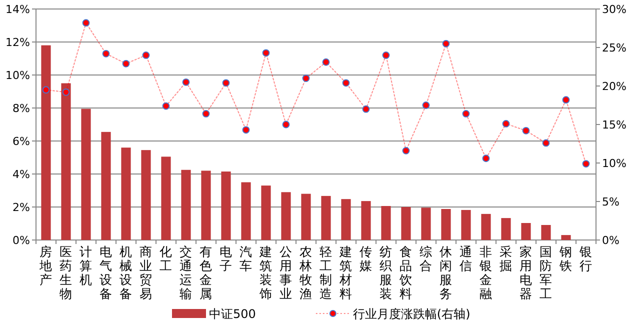 The height and width of the screenshot is (324, 633). Describe the element at coordinates (21, 240) in the screenshot. I see `y-tick-label: 0%` at that location.